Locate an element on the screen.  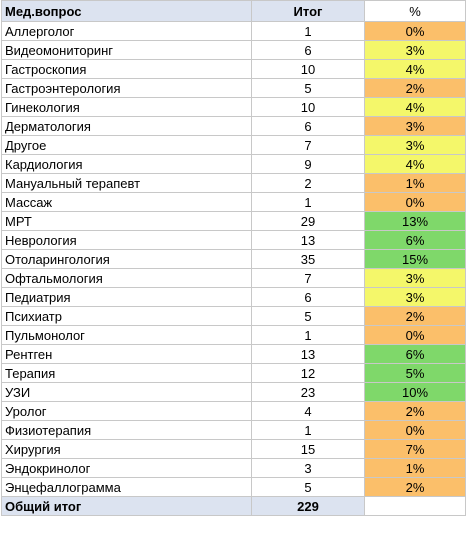
table-row: Пульмонолог 1 0% is located at coordinates (233, 335).